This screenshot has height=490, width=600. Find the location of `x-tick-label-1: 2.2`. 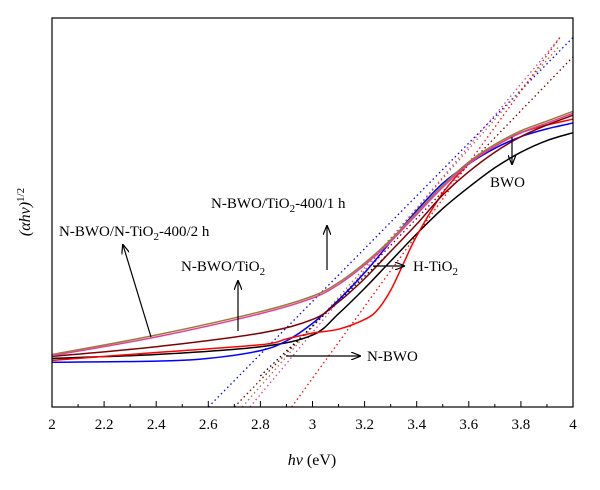

x-tick-label-1: 2.2 is located at coordinates (104, 425).